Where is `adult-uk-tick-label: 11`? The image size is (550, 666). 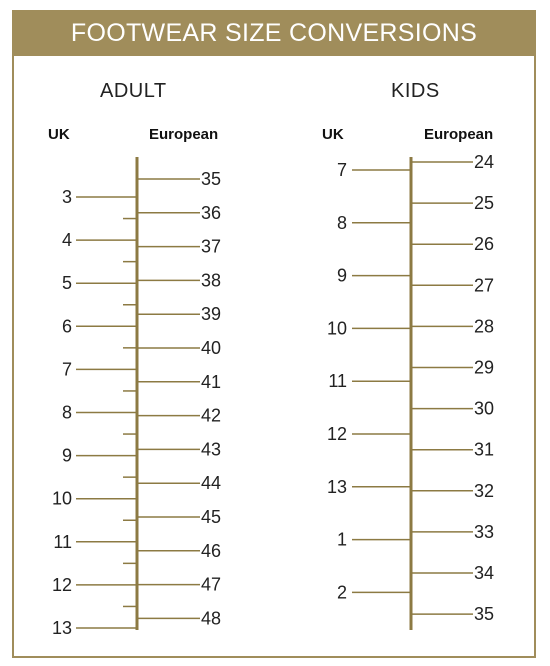 adult-uk-tick-label: 11 is located at coordinates (62, 542).